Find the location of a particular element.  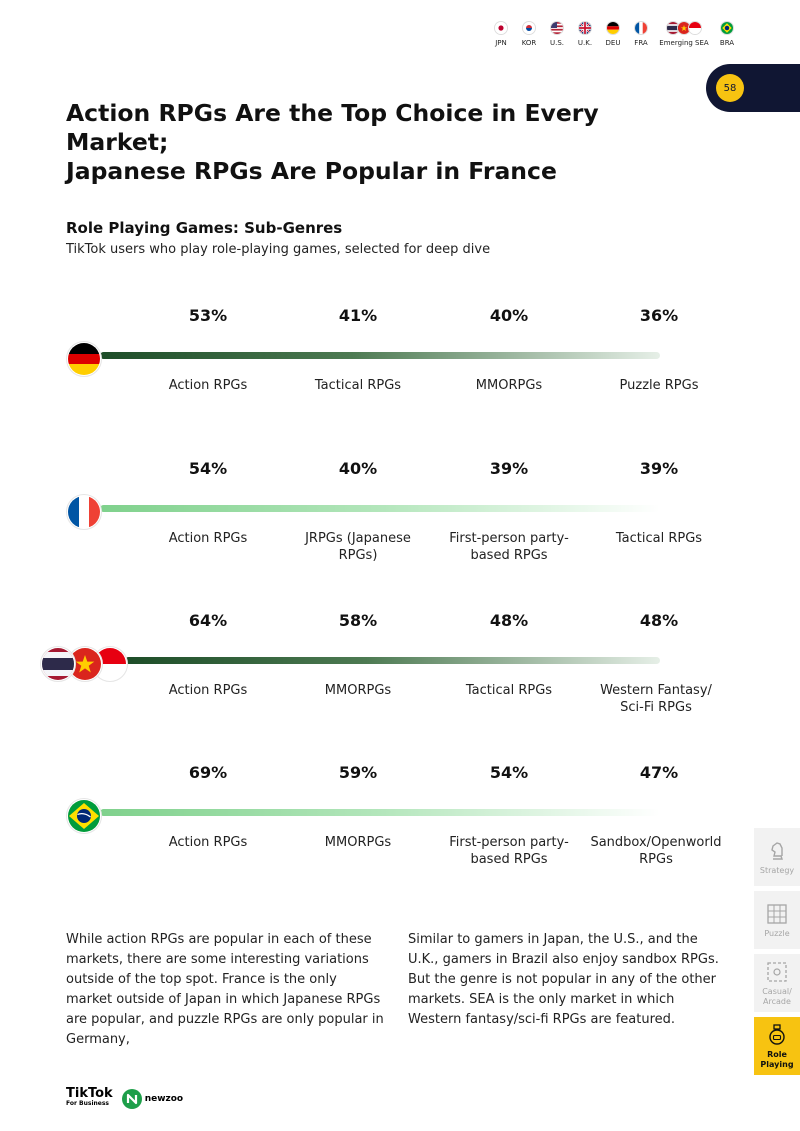

page-title-line-2: Japanese RPGs Are Popular in France is located at coordinates (311, 171).